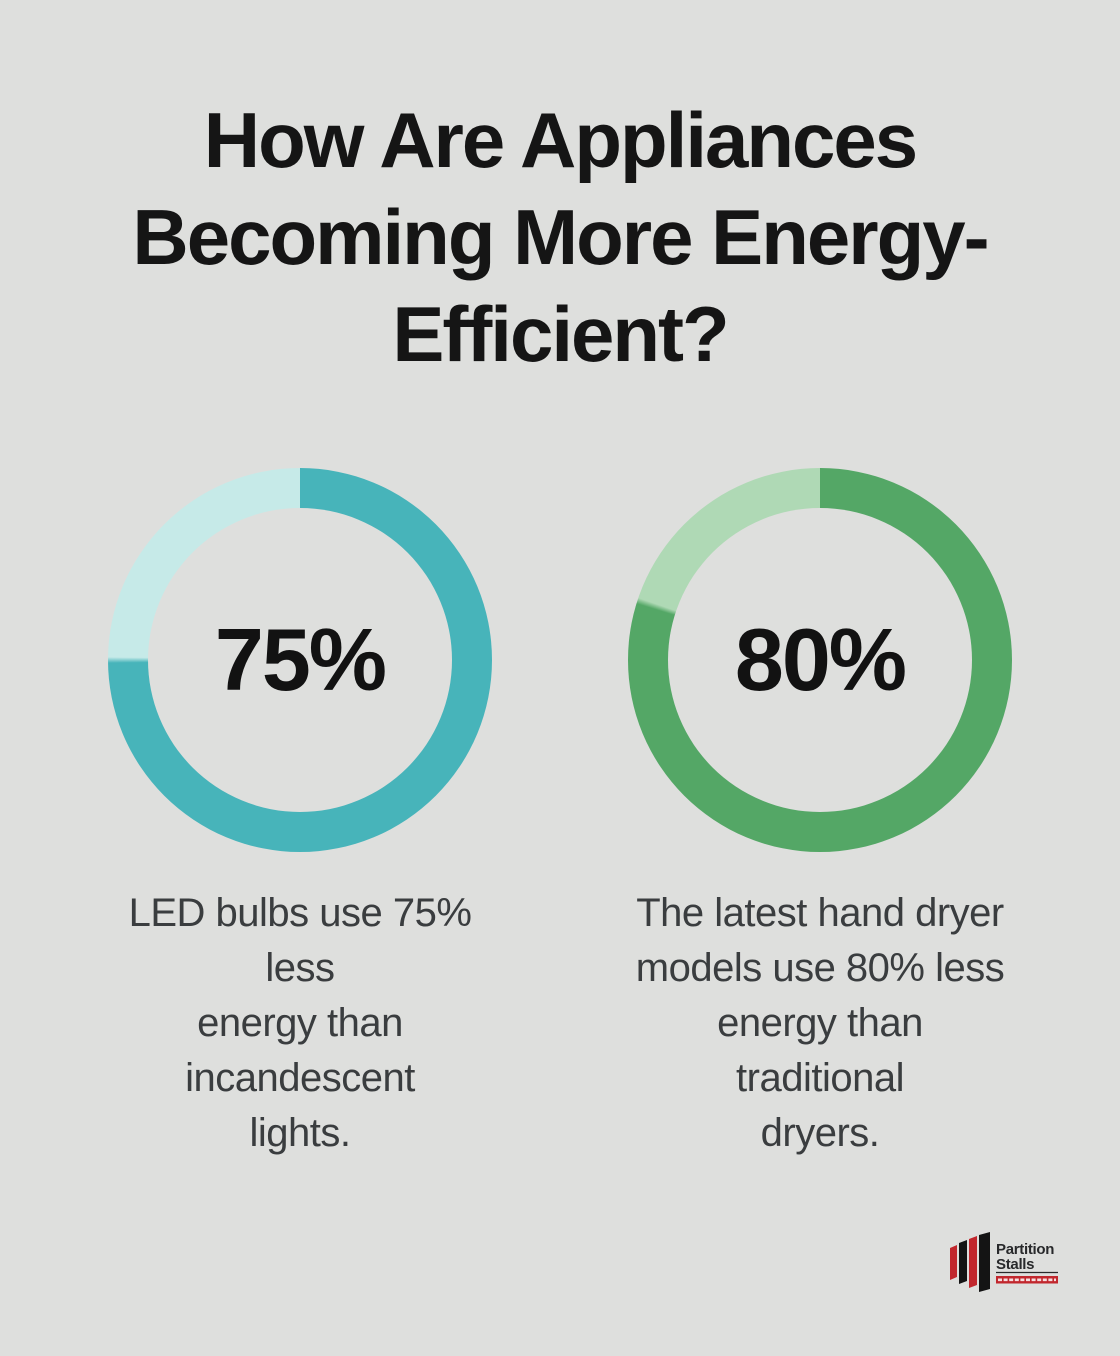 The height and width of the screenshot is (1356, 1120). I want to click on partition-stalls-logo: Partition Stalls, so click(1007, 1262).